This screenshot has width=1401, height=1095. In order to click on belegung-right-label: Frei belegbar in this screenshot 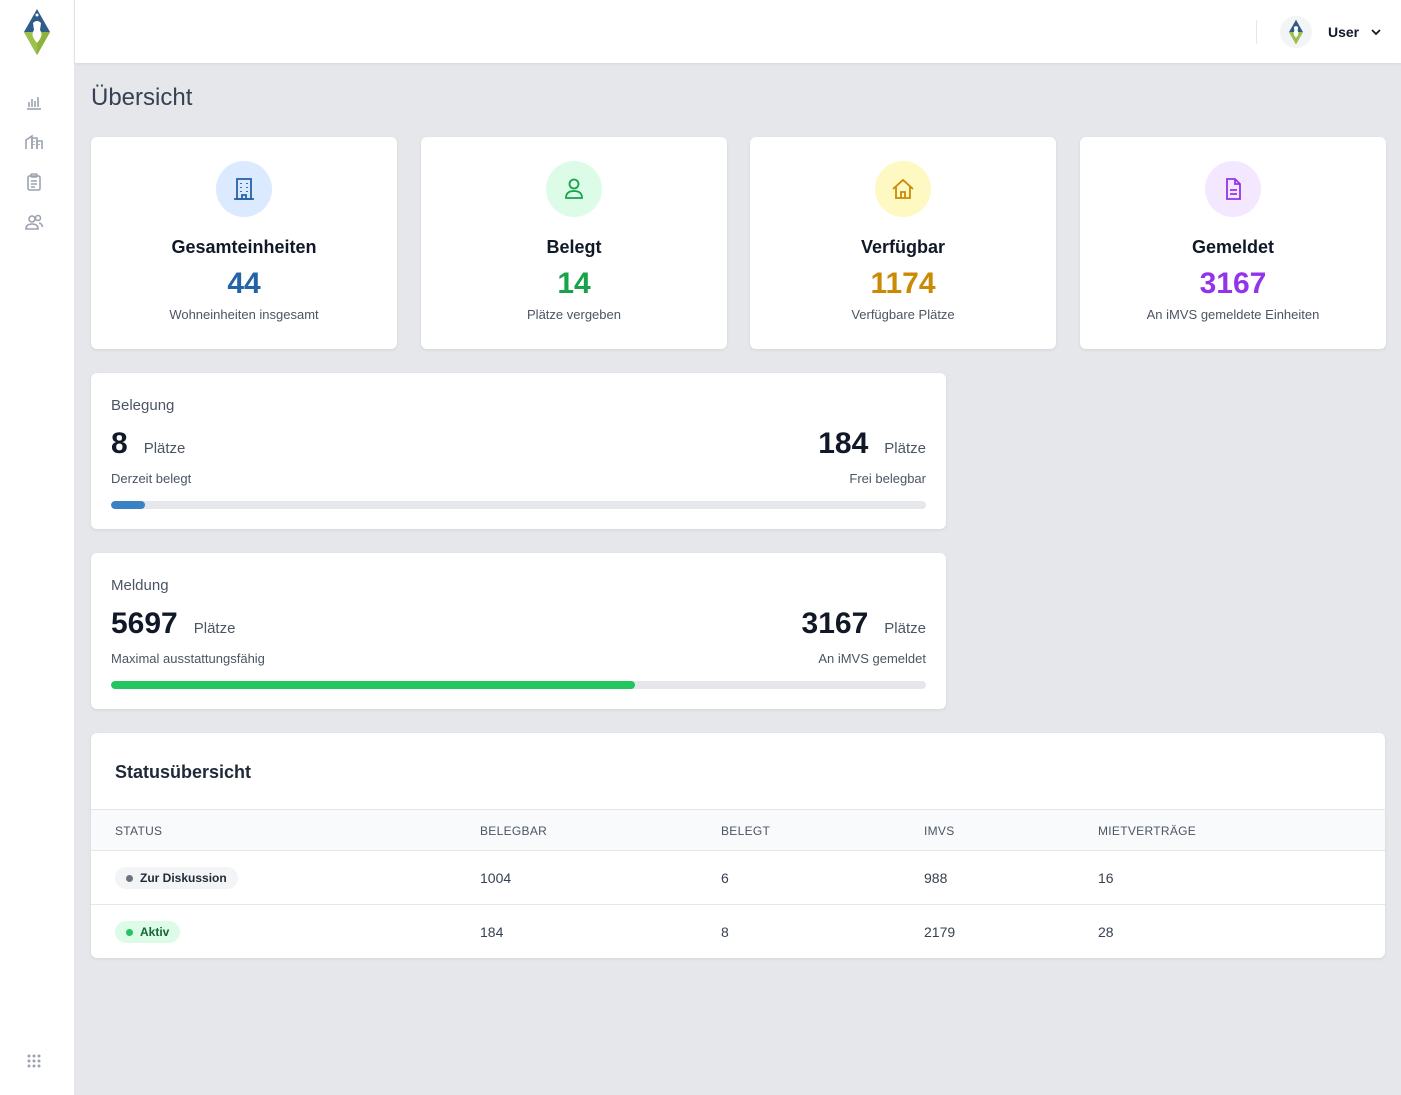, I will do `click(887, 478)`.